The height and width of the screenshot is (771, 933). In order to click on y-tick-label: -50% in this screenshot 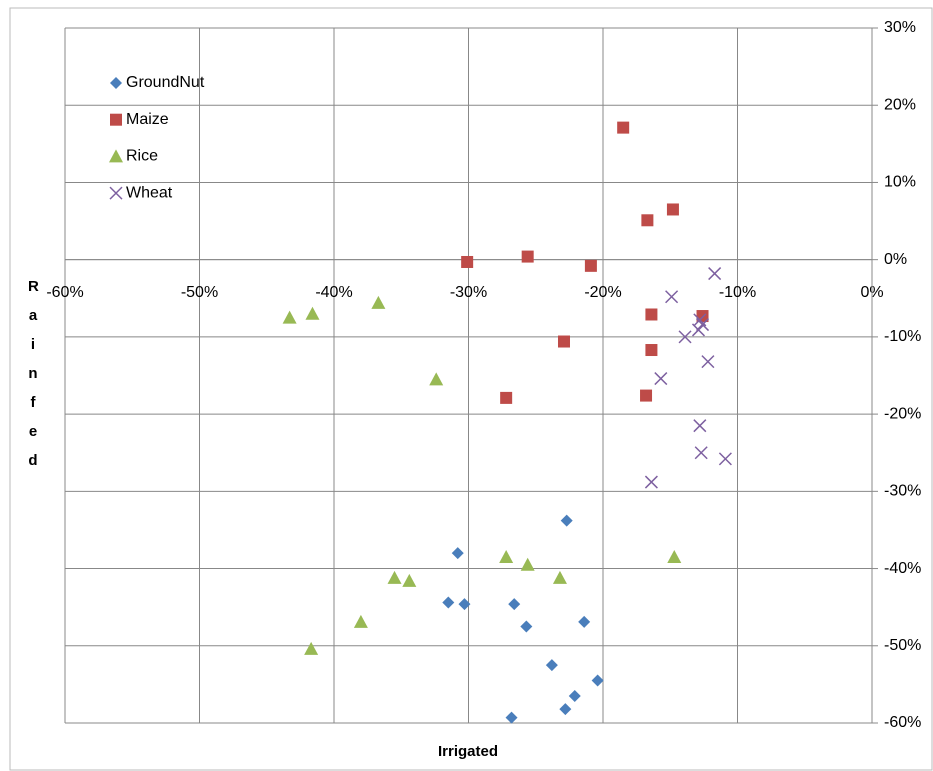, I will do `click(902, 645)`.